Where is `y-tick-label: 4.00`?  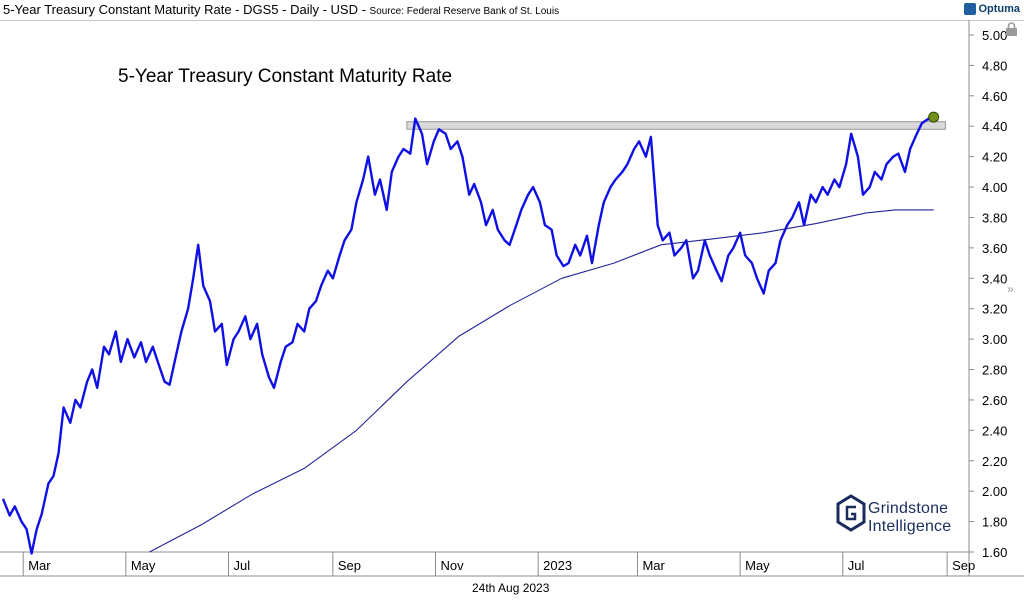 y-tick-label: 4.00 is located at coordinates (994, 187).